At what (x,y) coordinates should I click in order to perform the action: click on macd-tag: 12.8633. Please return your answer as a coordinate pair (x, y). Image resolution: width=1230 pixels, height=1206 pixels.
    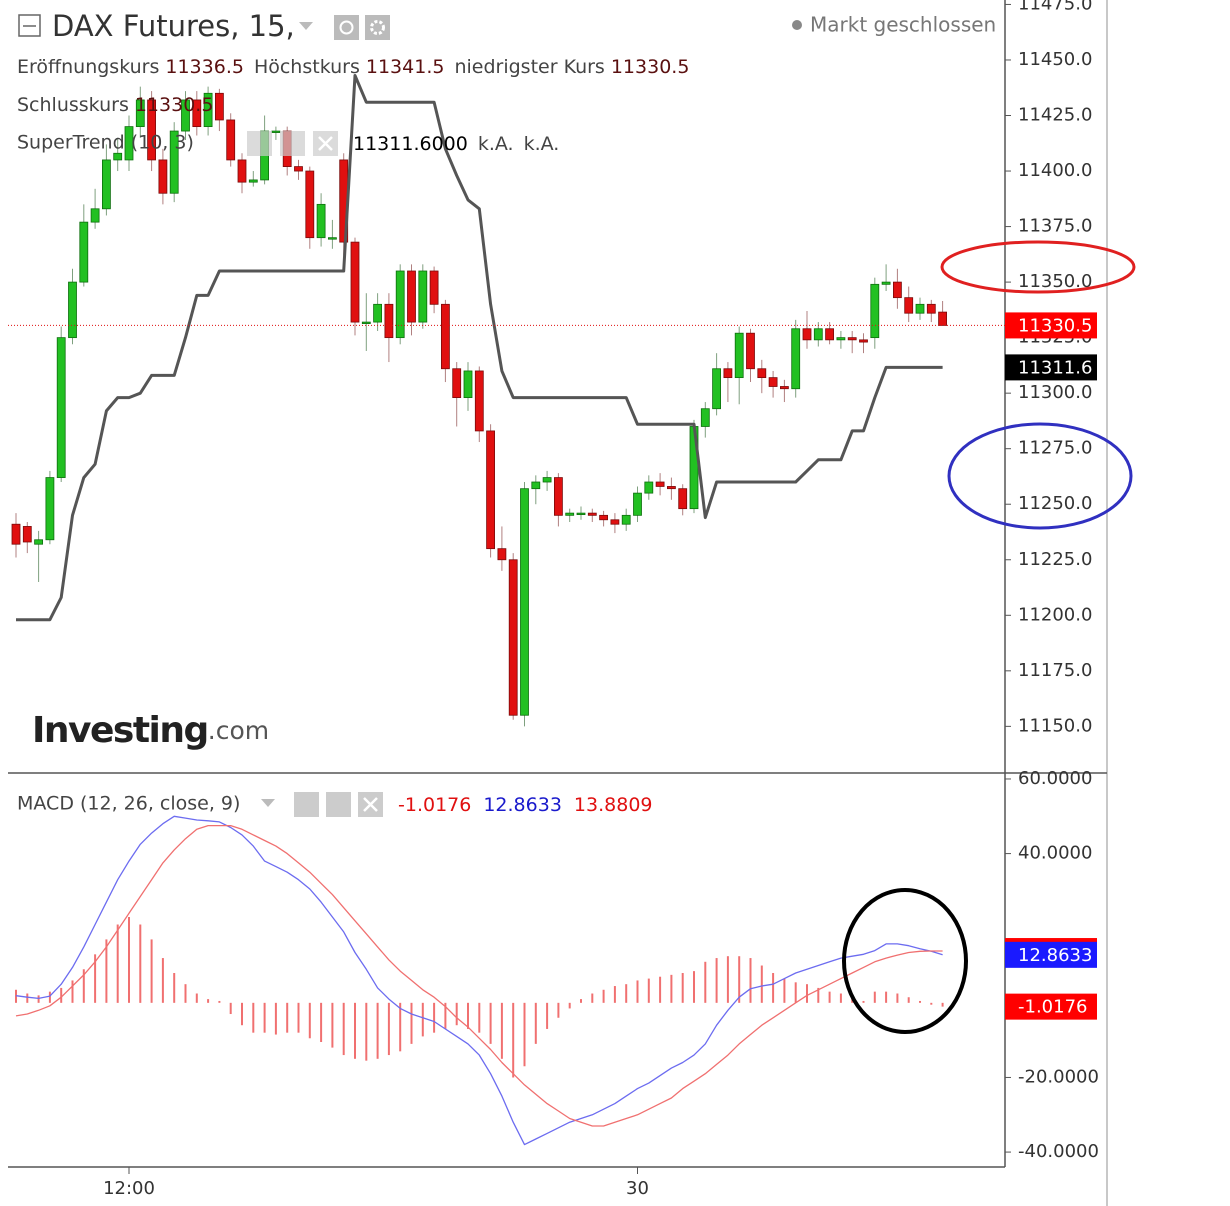
    Looking at the image, I should click on (1055, 955).